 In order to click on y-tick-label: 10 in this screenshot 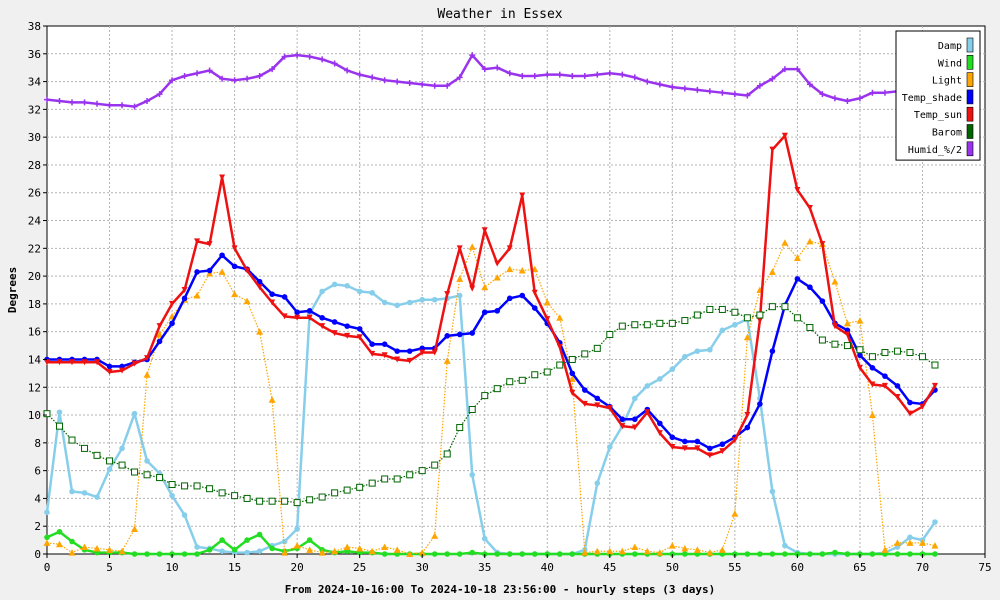, I will do `click(34, 415)`.